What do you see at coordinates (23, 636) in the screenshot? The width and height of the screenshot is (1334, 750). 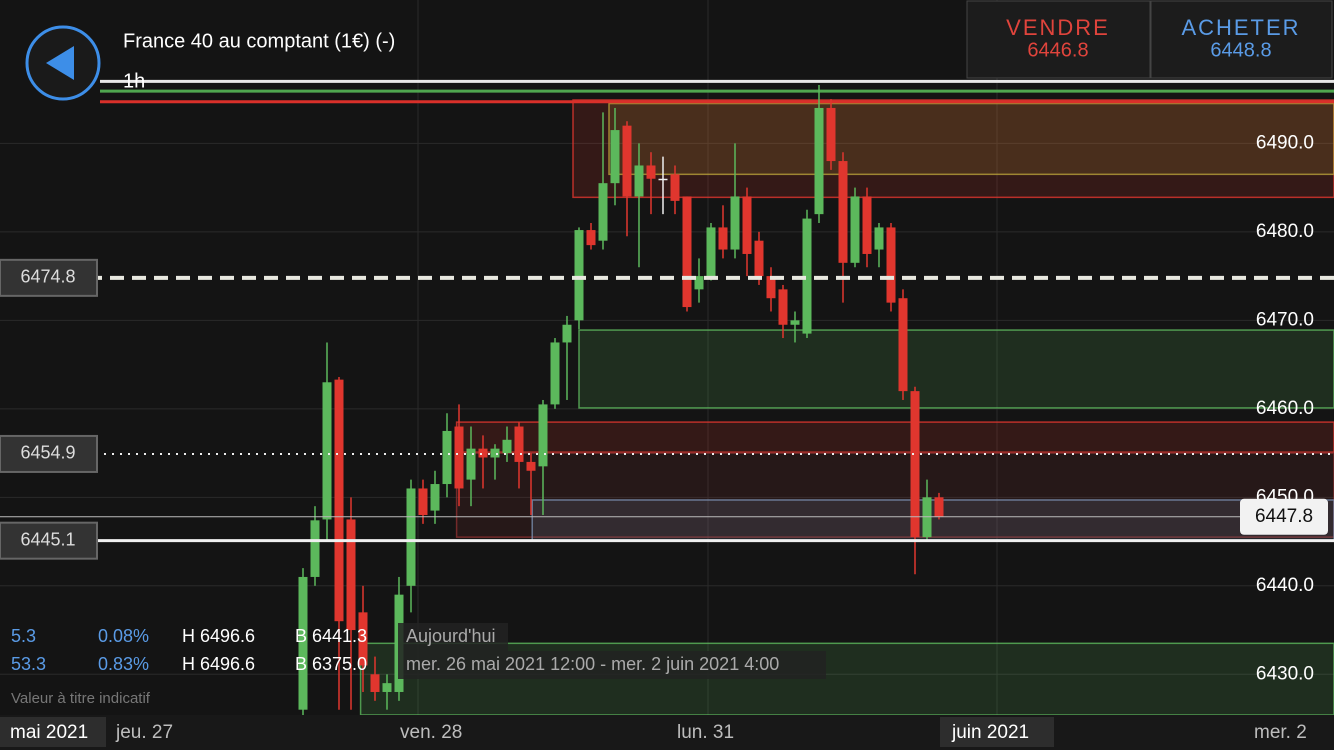 I see `stat: 5.3` at bounding box center [23, 636].